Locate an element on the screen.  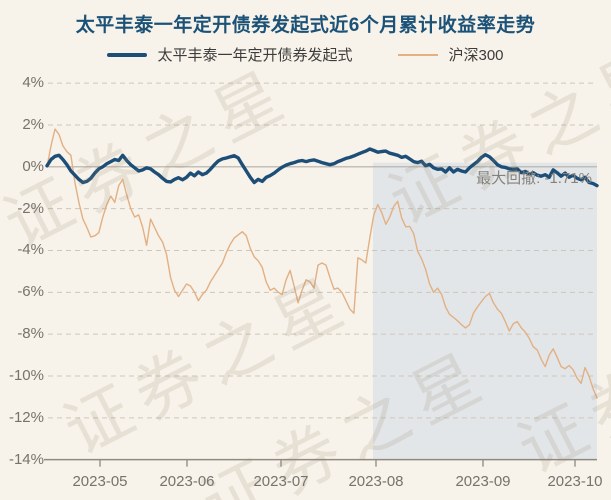
legend-item-index: 沪深300 is located at coordinates (451, 54).